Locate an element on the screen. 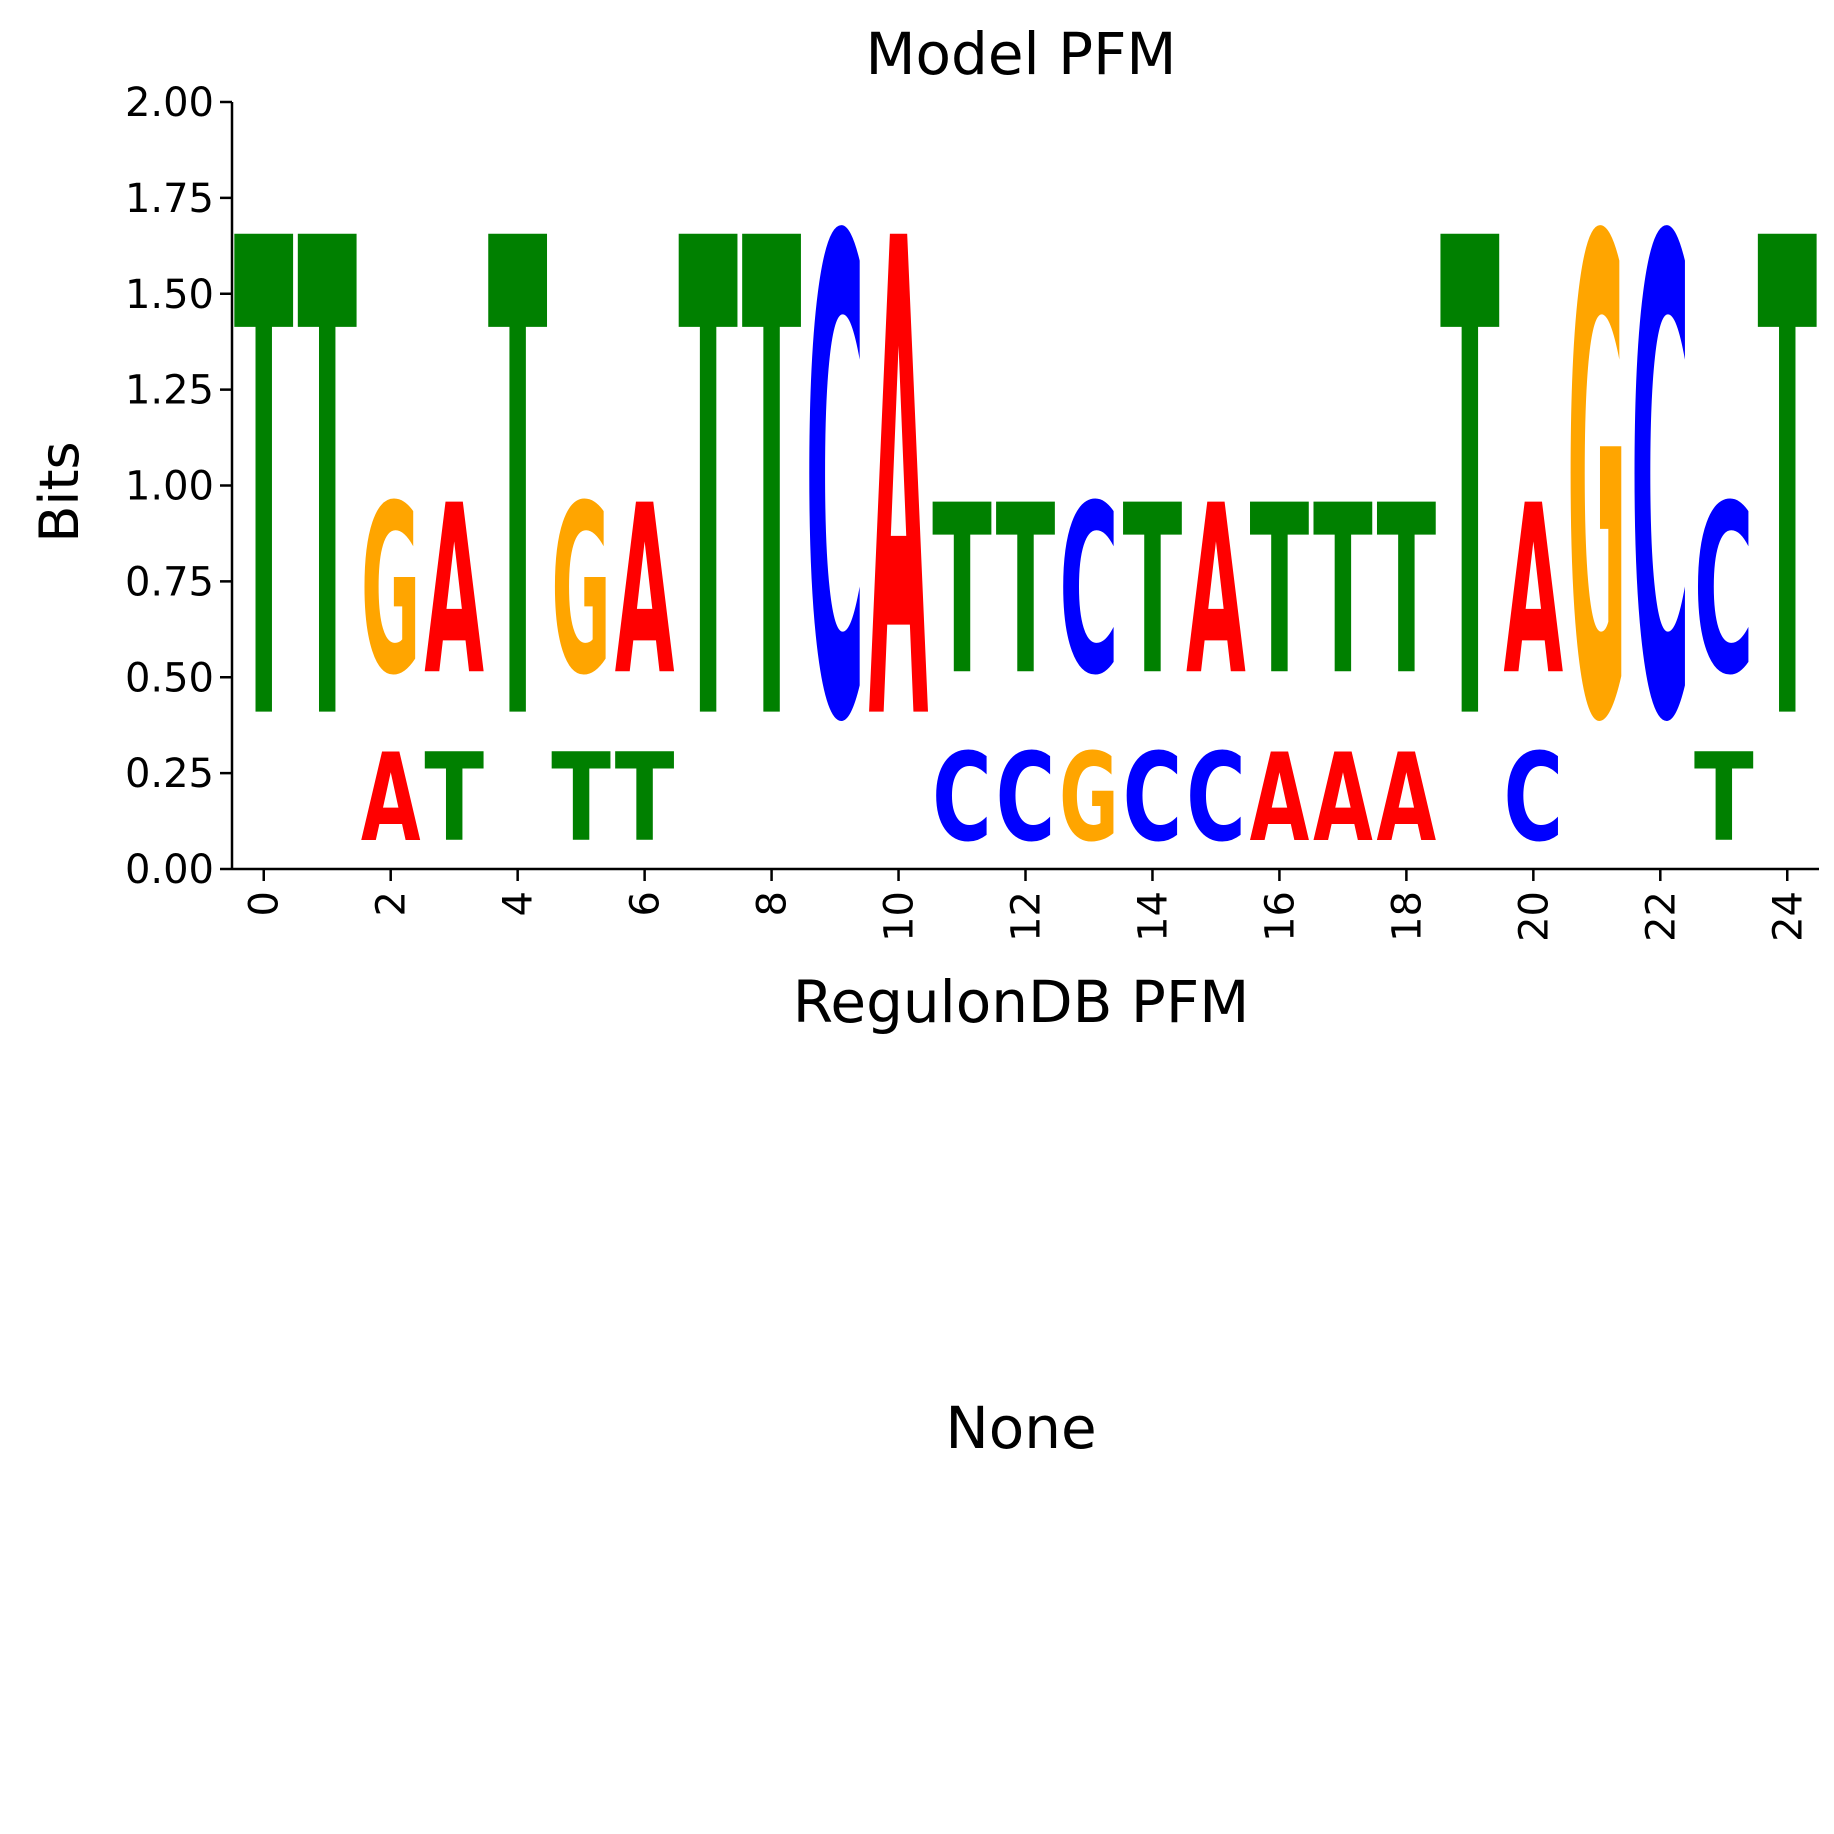 This screenshot has height=1834, width=1834. y-tick-label: 1.75 is located at coordinates (169, 199).